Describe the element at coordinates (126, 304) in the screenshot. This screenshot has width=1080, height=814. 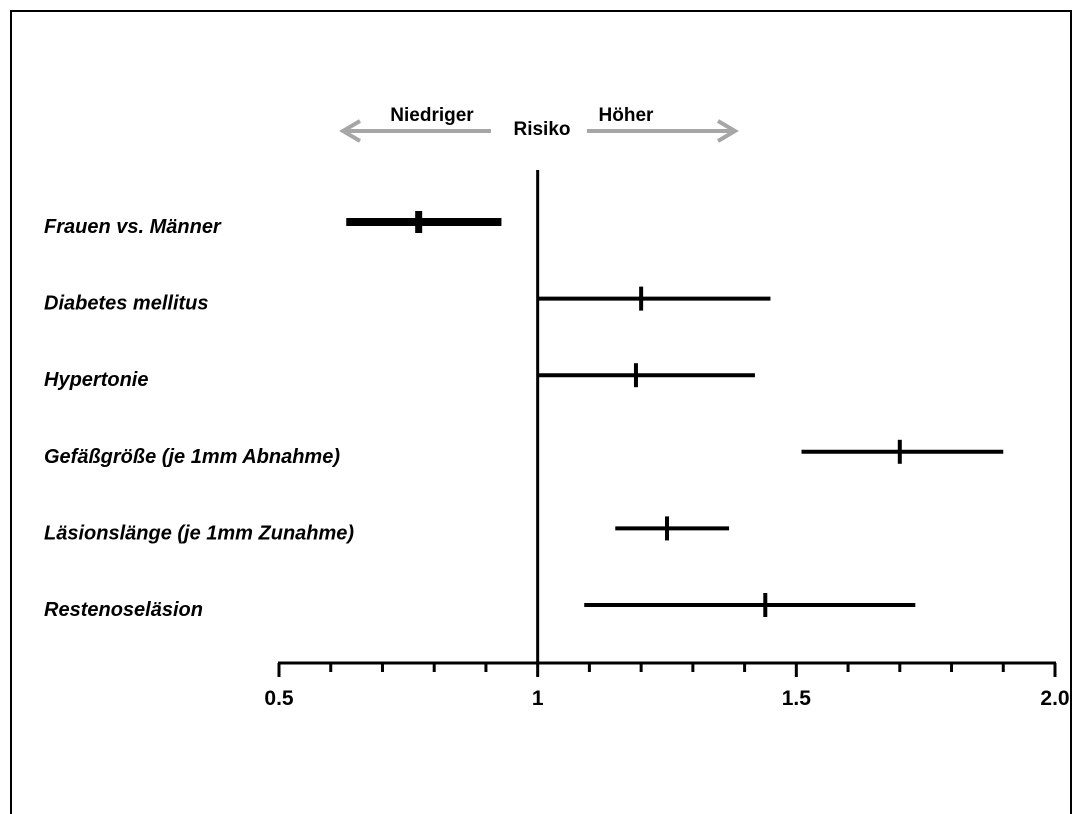
I see `row-label: Diabetes mellitus` at that location.